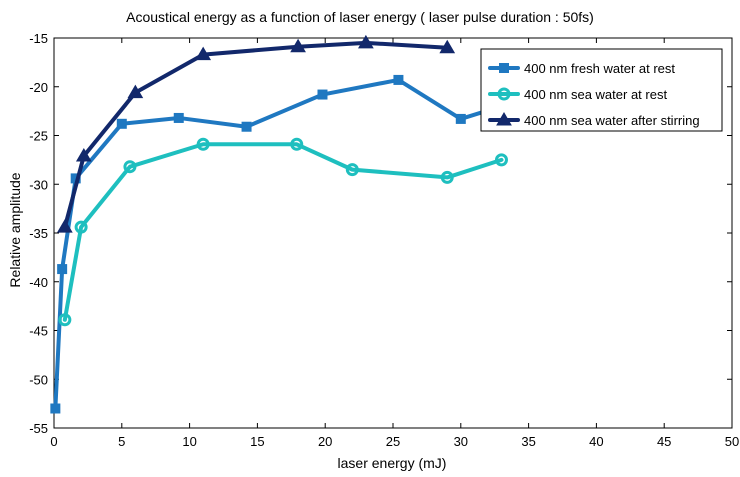 The image size is (740, 477). What do you see at coordinates (15, 229) in the screenshot?
I see `y-axis-label: Relative amplitude` at bounding box center [15, 229].